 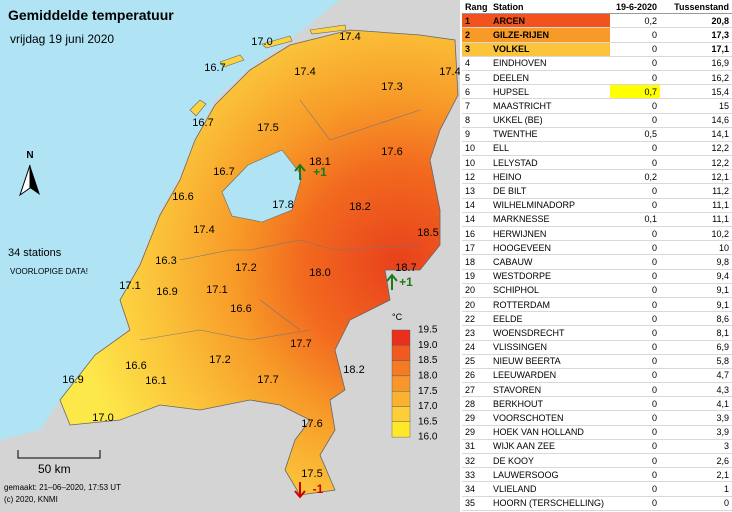 I want to click on table-cell: 17, so click(x=476, y=248).